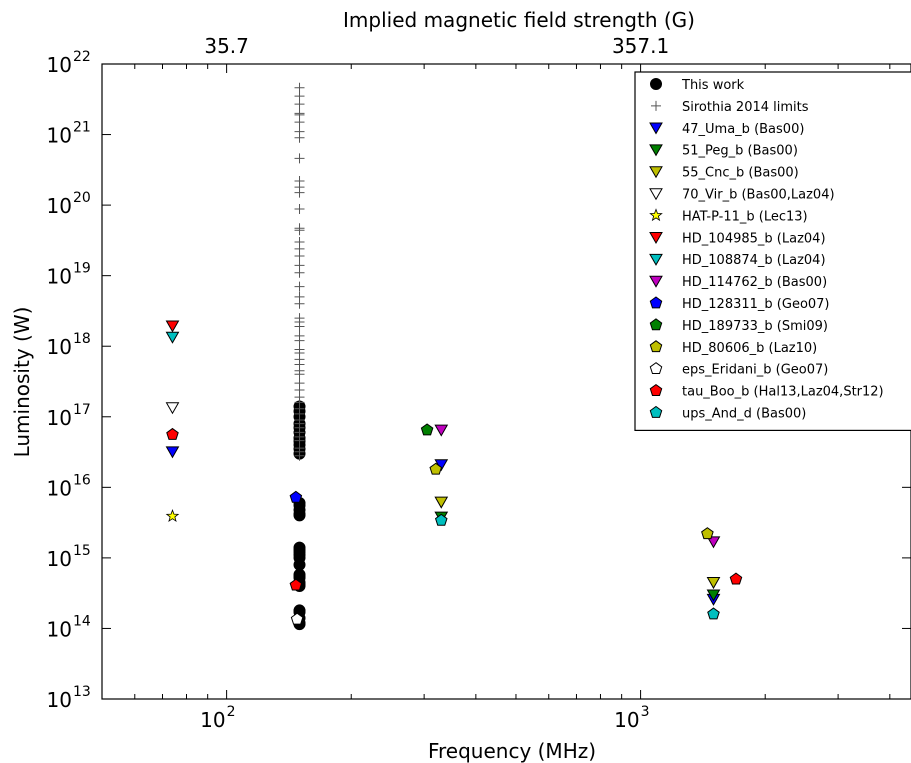  I want to click on x-tick-label: 10 3, so click(631, 718).